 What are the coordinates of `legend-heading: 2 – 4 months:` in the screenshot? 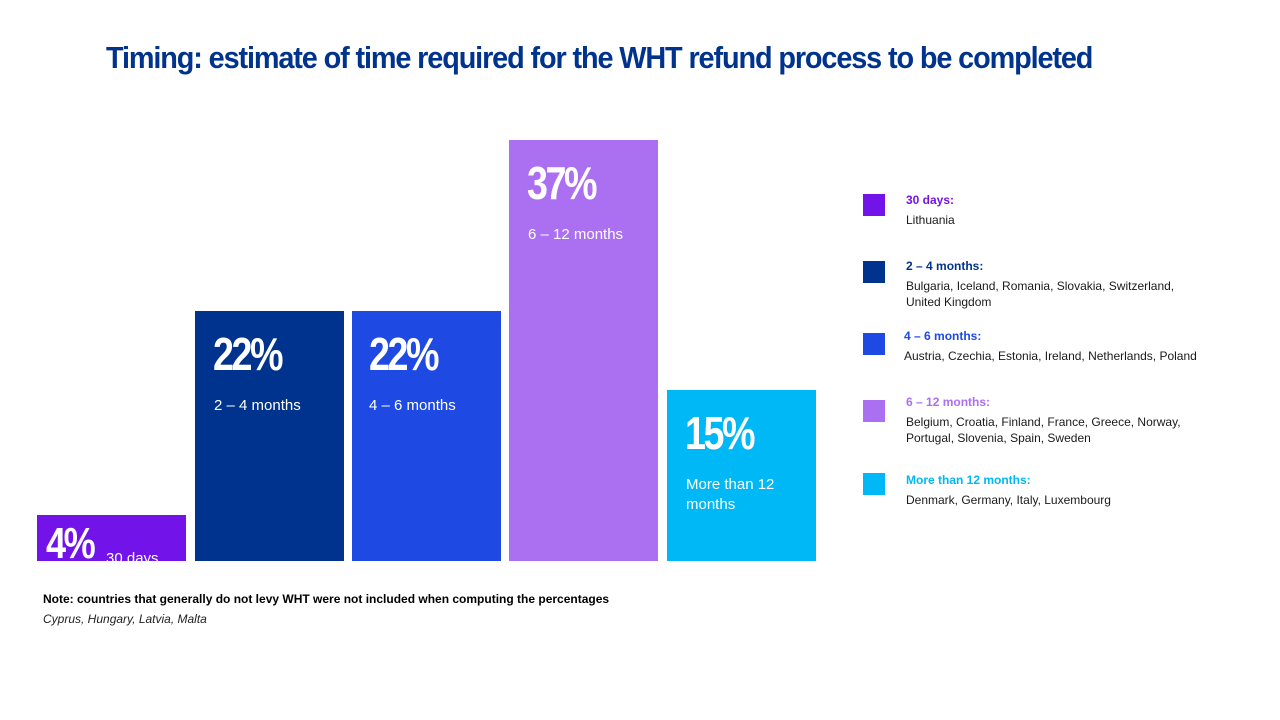 It's located at (945, 266).